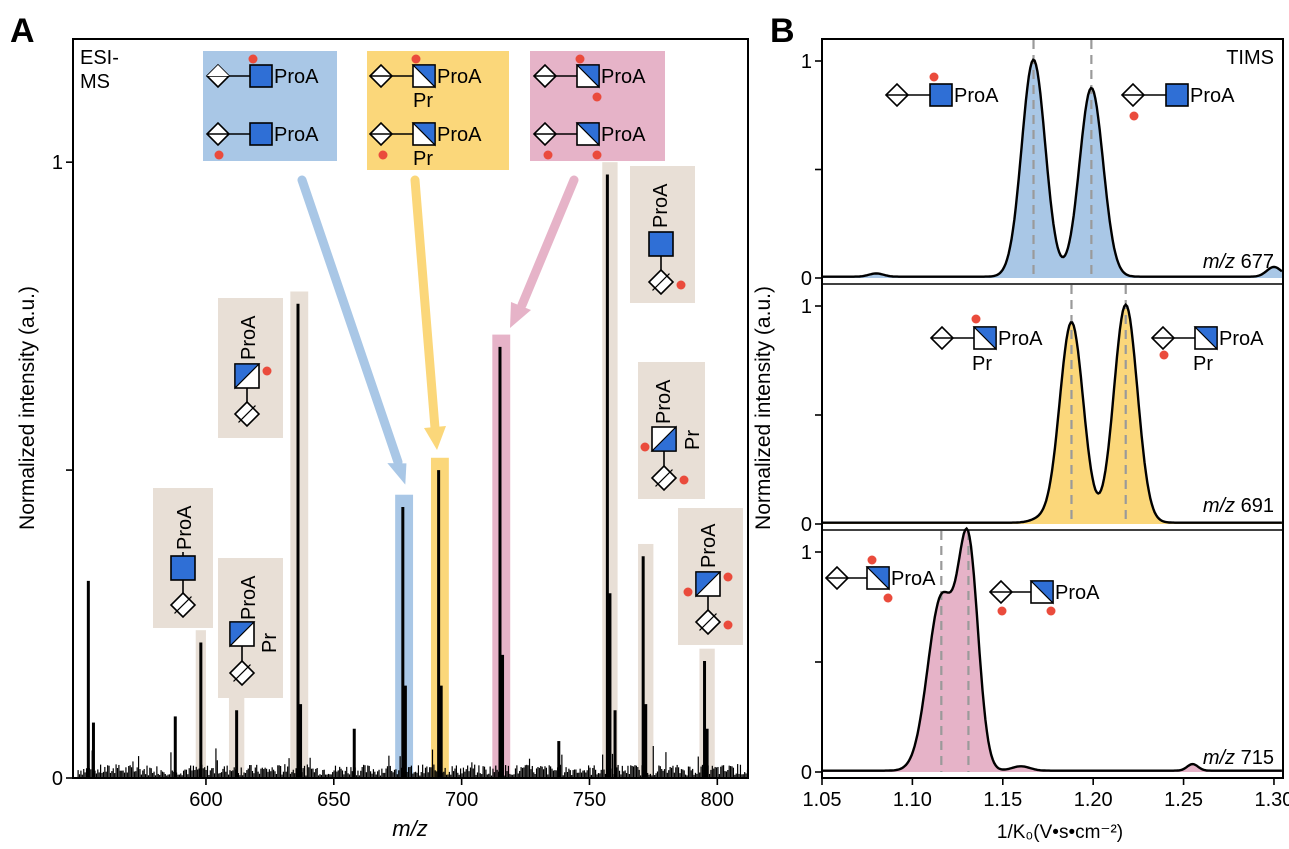 The width and height of the screenshot is (1289, 849). Describe the element at coordinates (589, 78) in the screenshot. I see `glycan-pink-1: ProA` at that location.